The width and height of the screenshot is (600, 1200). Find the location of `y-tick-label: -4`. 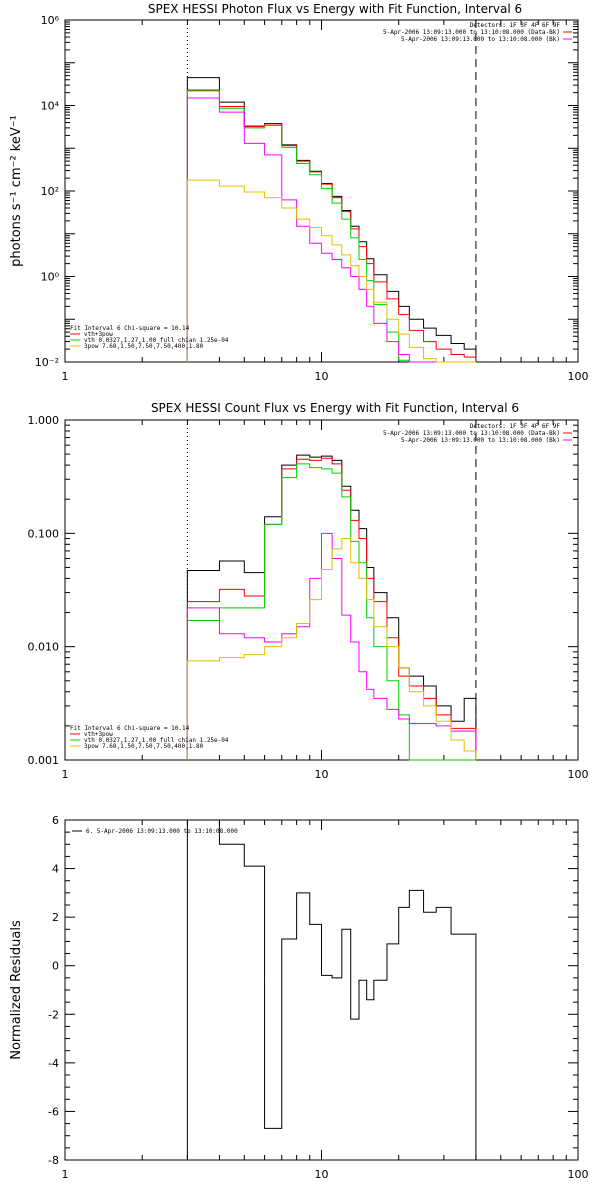

y-tick-label: -4 is located at coordinates (53, 1063).